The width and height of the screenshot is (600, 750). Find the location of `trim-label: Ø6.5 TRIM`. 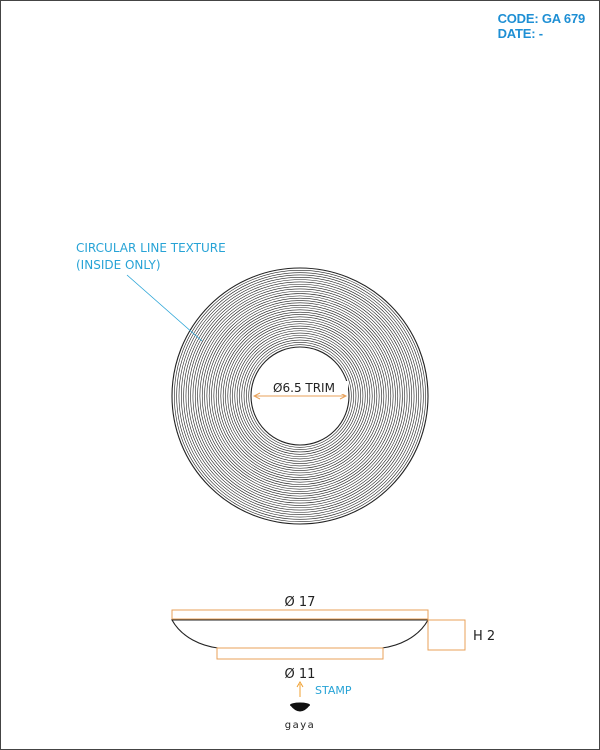

trim-label: Ø6.5 TRIM is located at coordinates (304, 388).